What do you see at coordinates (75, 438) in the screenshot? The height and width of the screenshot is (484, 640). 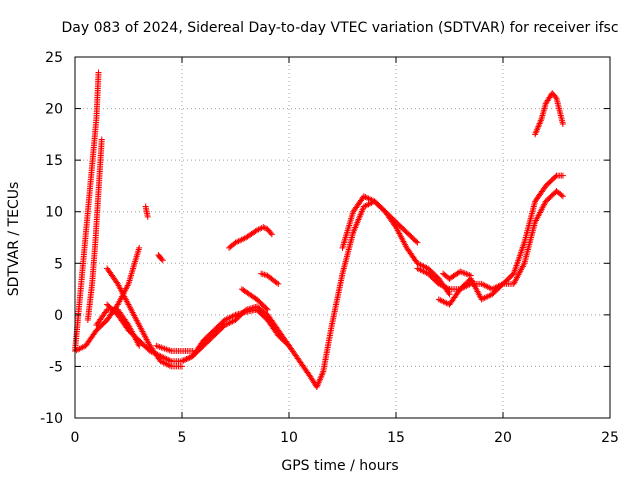 I see `x-tick-label: 0` at bounding box center [75, 438].